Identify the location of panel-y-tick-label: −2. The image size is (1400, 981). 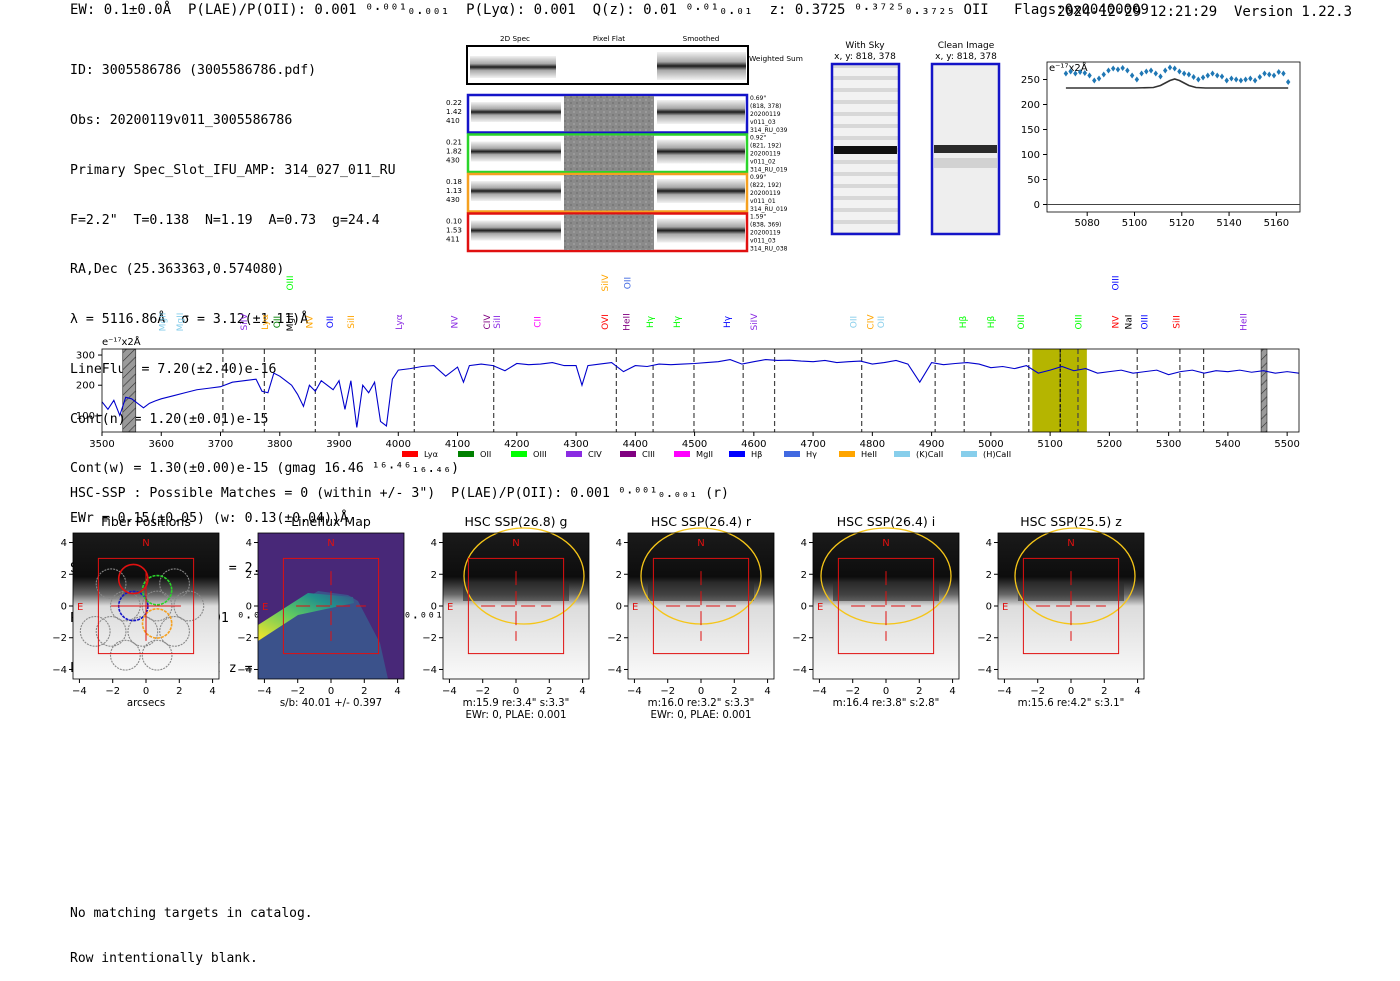
(429, 638).